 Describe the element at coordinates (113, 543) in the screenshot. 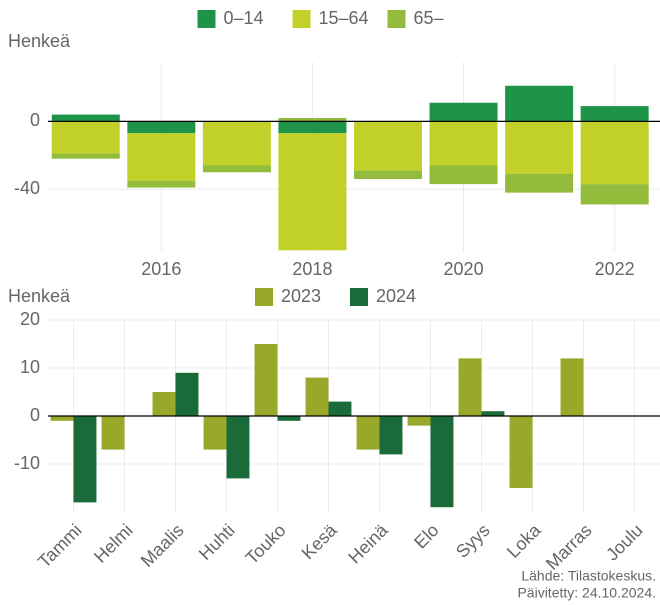

I see `x-tick-label: Helmi` at that location.